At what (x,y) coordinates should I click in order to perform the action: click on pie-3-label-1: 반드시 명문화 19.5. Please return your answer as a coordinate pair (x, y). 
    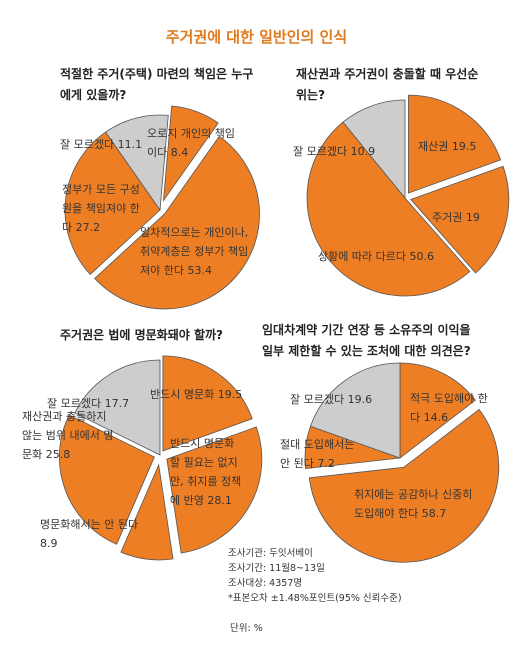
    Looking at the image, I should click on (196, 394).